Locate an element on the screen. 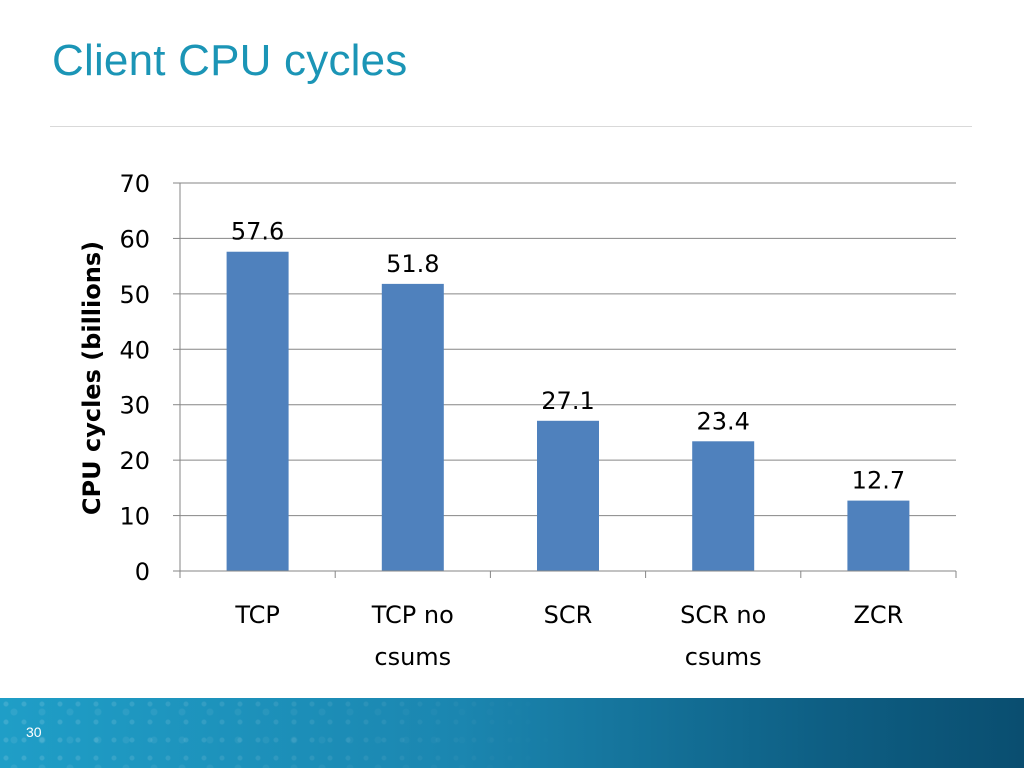 This screenshot has height=768, width=1024. x-category-label: TCP no is located at coordinates (412, 615).